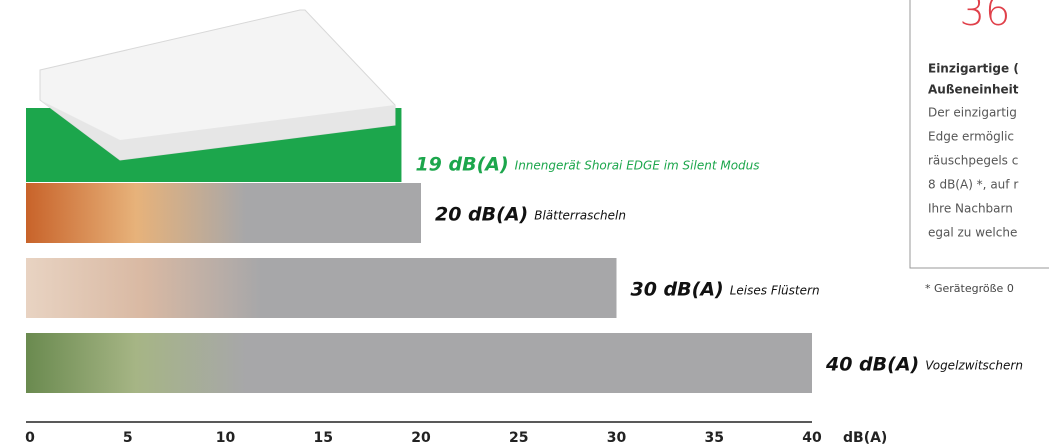 Image resolution: width=1049 pixels, height=448 pixels. I want to click on sidebar-heading: Einzigartige (, so click(973, 69).